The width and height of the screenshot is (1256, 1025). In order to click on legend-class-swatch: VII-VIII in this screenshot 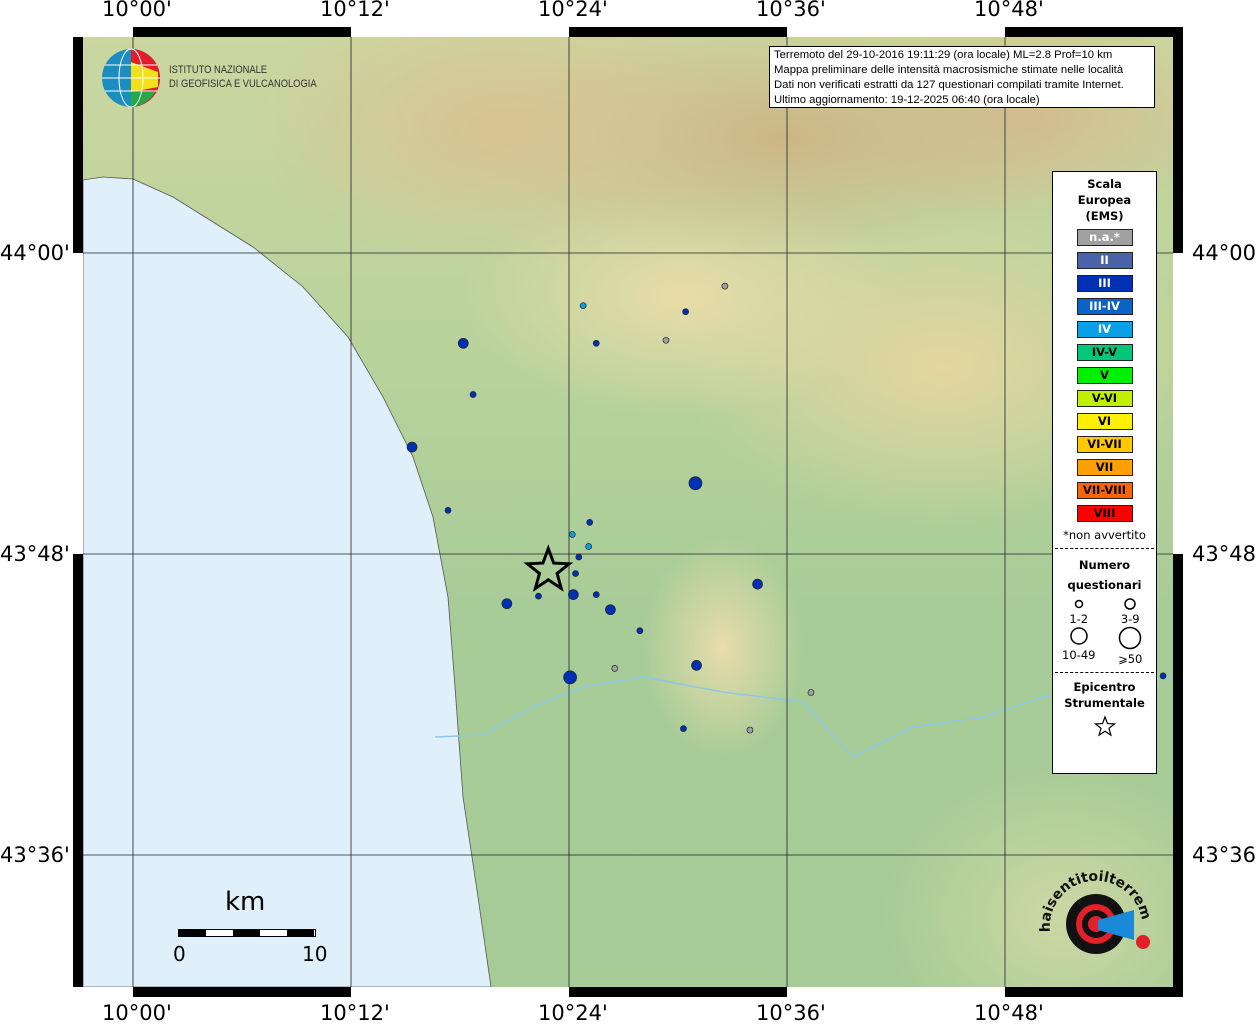, I will do `click(1104, 490)`.